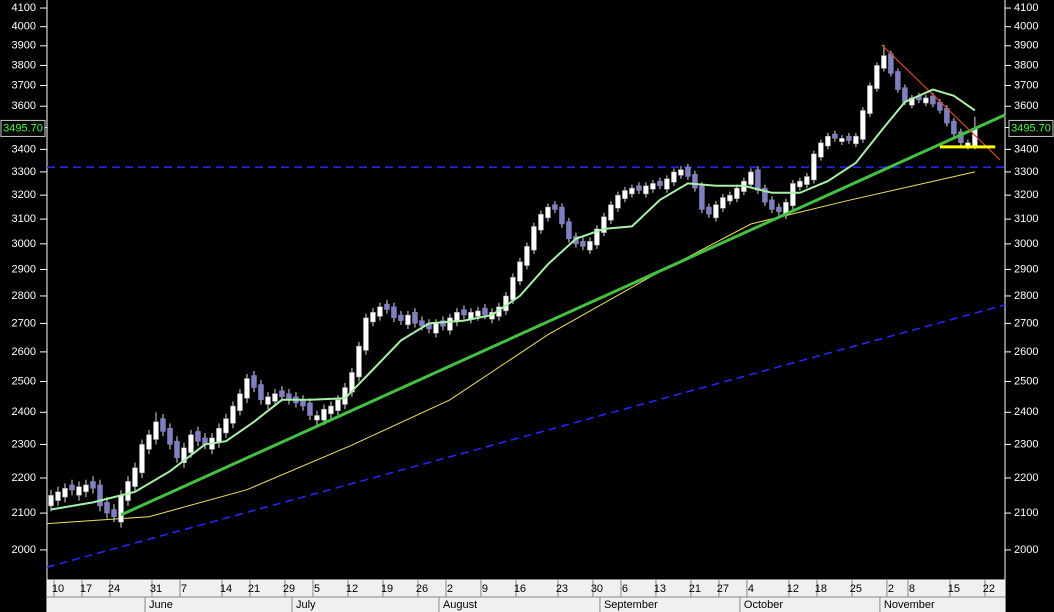 Image resolution: width=1054 pixels, height=612 pixels. I want to click on x-tick-label: 14, so click(226, 589).